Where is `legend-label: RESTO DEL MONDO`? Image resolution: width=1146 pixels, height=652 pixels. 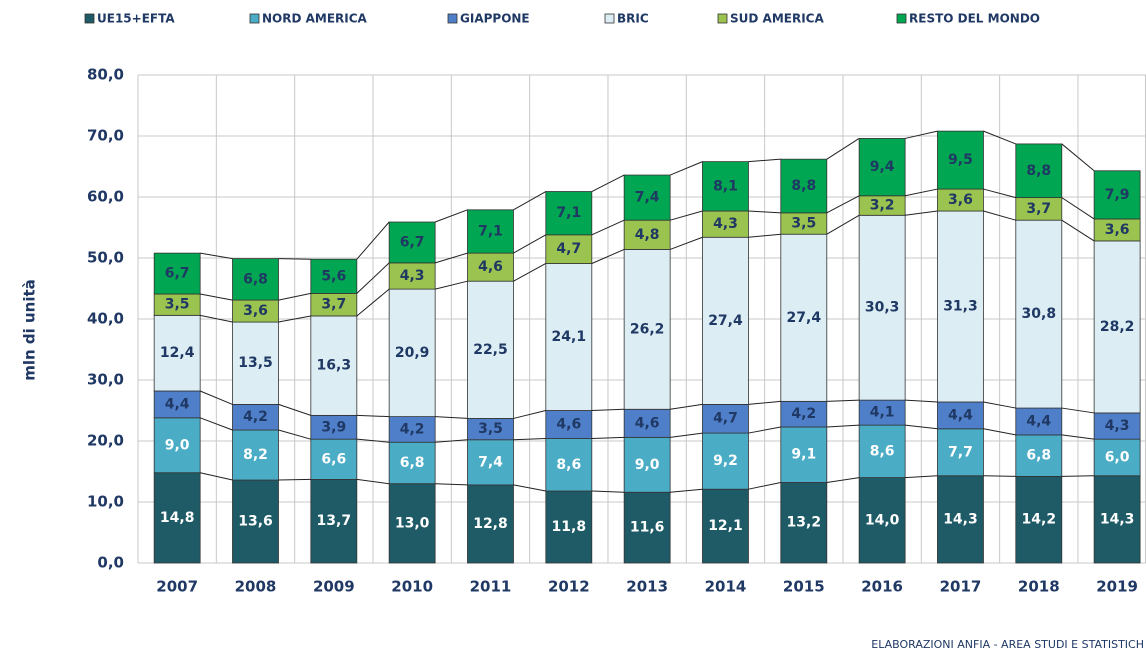
legend-label: RESTO DEL MONDO is located at coordinates (974, 19).